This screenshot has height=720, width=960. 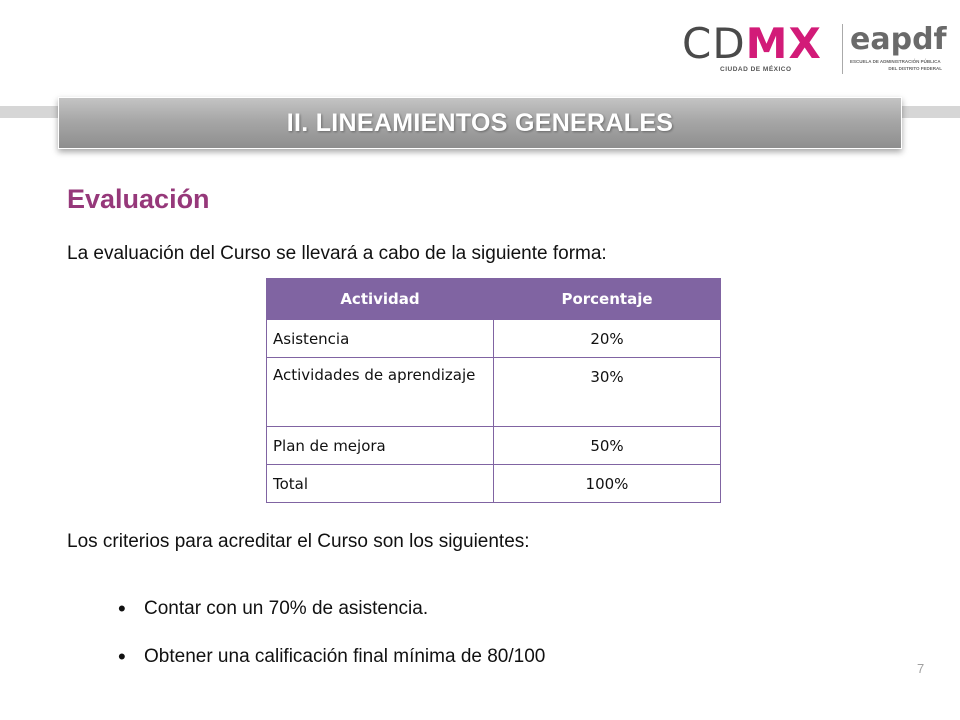 I want to click on cell-porcentaje: 50%, so click(x=607, y=445).